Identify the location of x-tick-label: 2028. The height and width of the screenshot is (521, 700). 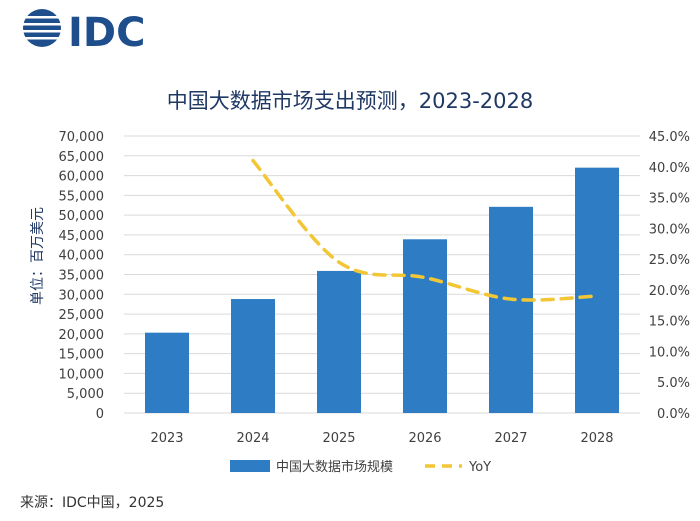
(596, 438).